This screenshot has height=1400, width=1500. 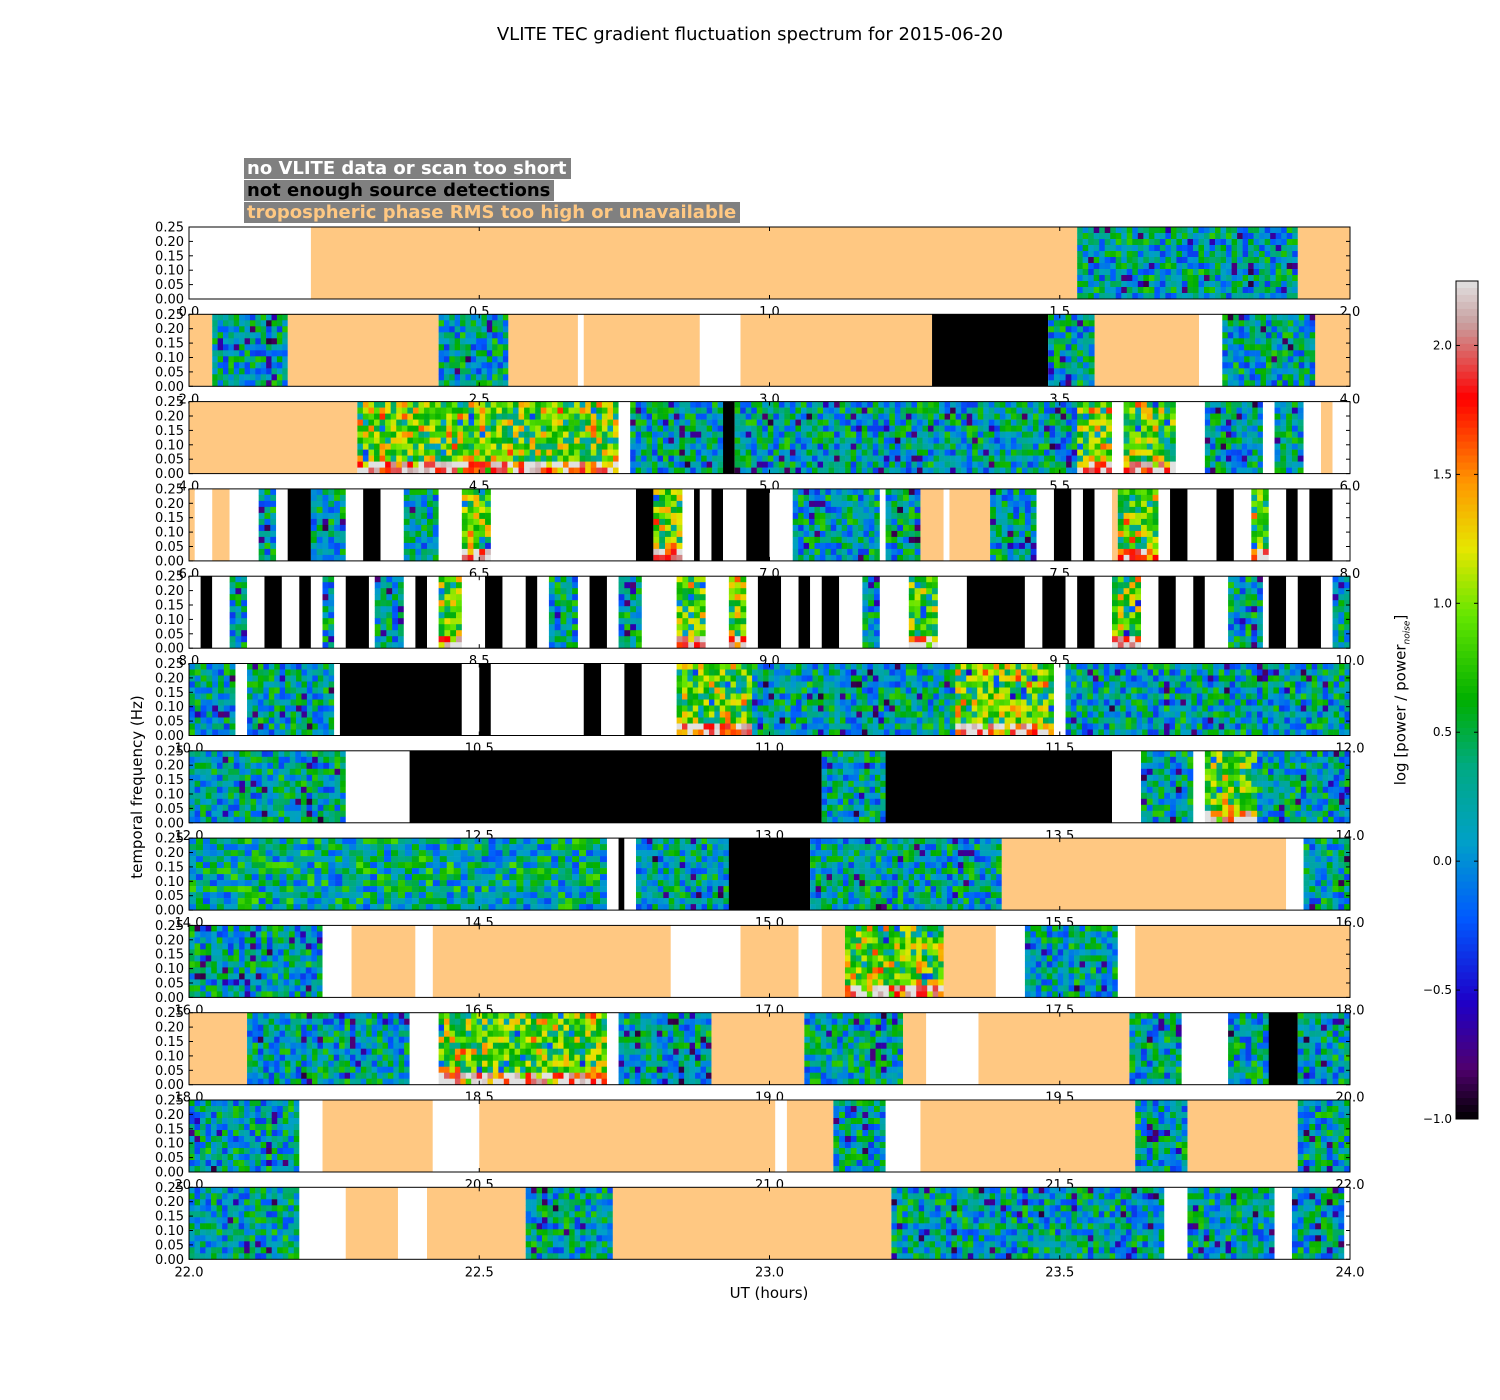 I want to click on segment-no-data, so click(x=1045, y=524).